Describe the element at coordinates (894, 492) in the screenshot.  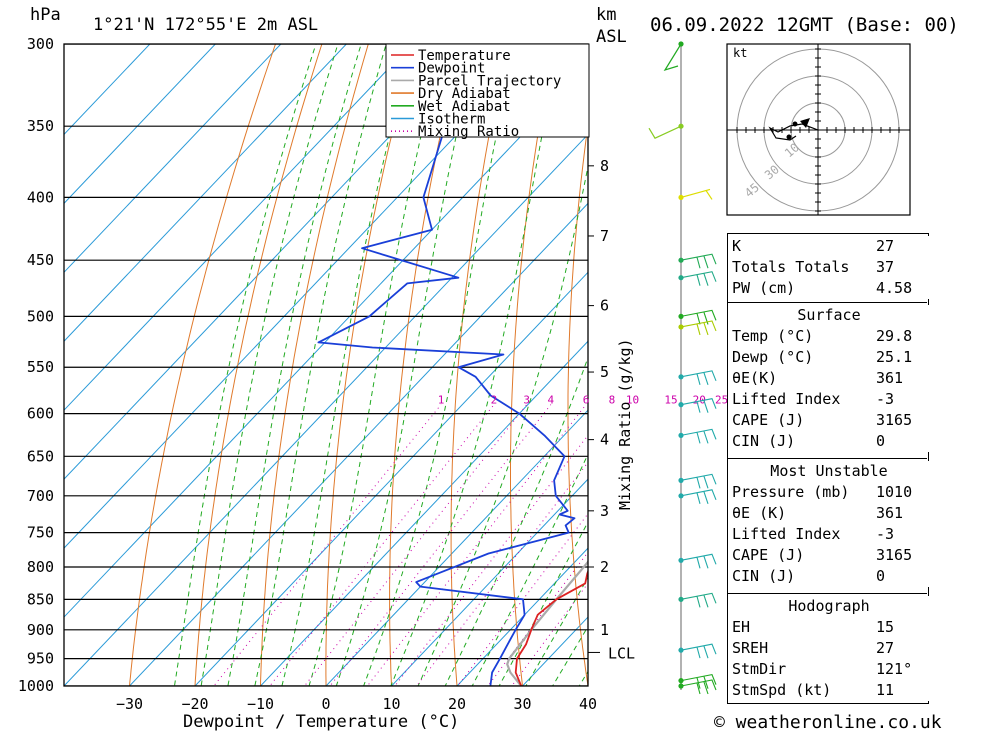
I see `index-value: 1010` at that location.